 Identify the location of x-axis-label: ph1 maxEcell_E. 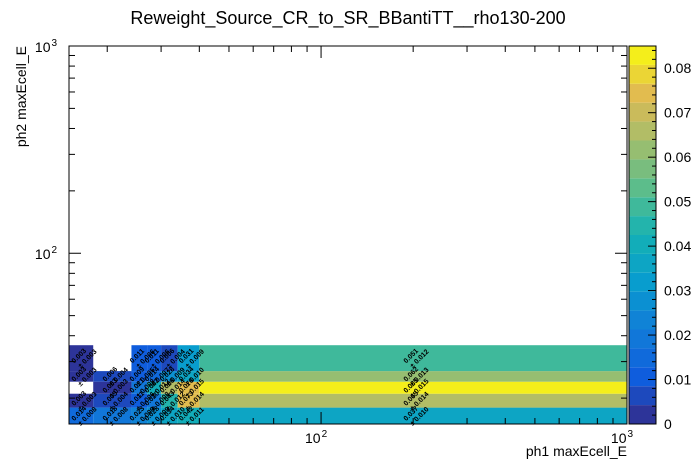
(576, 451).